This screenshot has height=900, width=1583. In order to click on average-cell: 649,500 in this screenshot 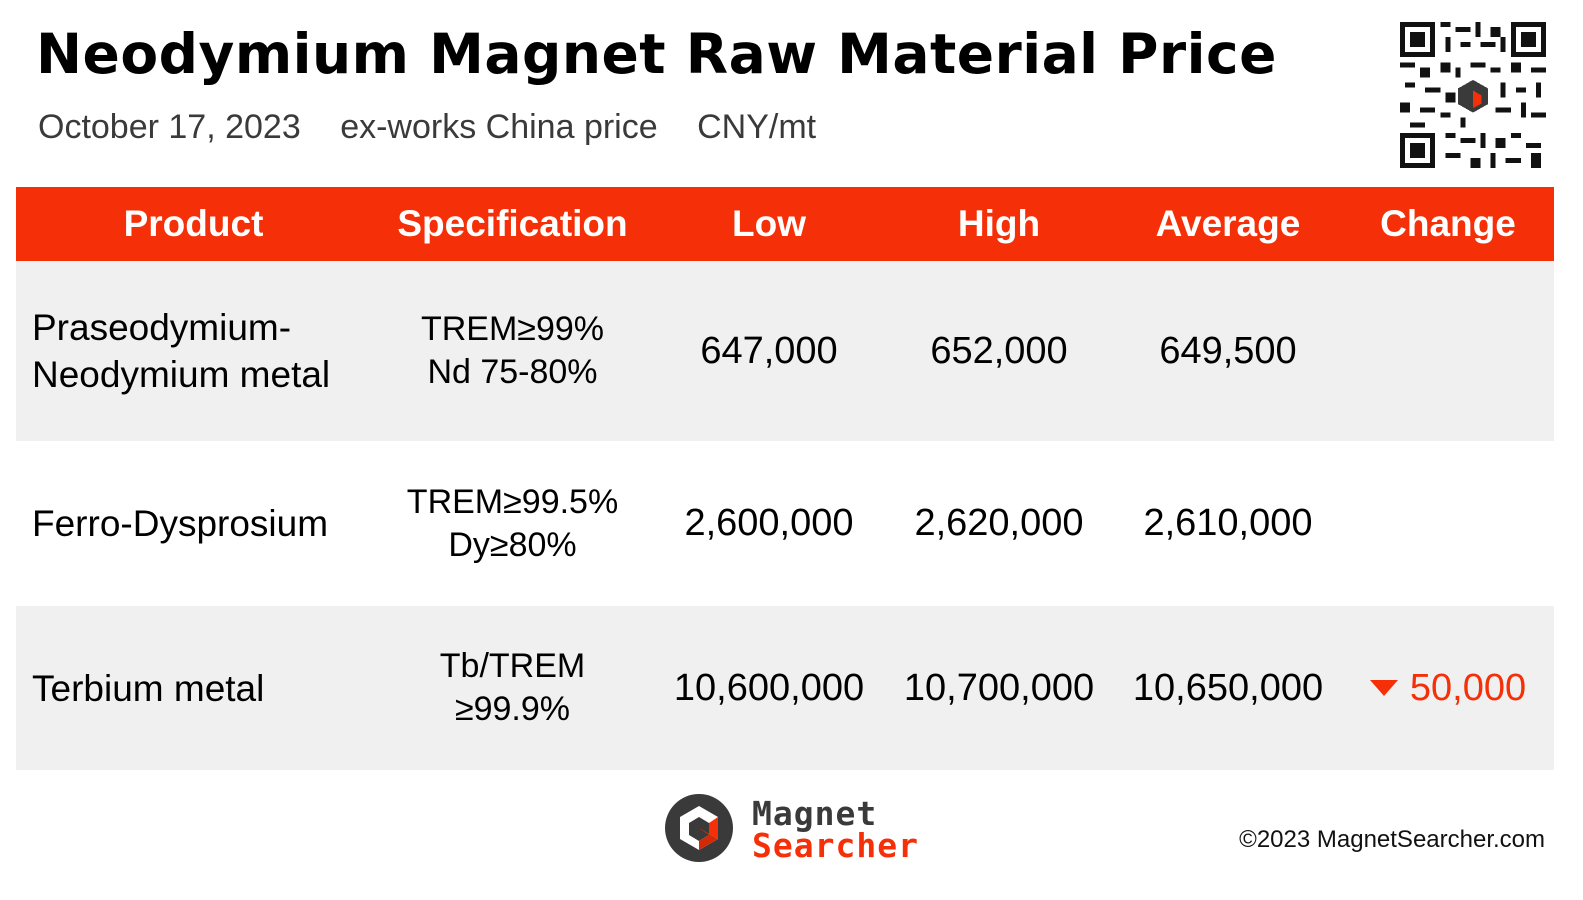, I will do `click(1228, 350)`.